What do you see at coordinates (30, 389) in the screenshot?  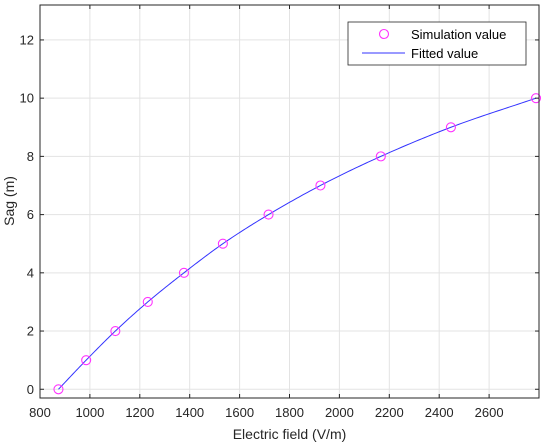 I see `y-tick-label: 0` at bounding box center [30, 389].